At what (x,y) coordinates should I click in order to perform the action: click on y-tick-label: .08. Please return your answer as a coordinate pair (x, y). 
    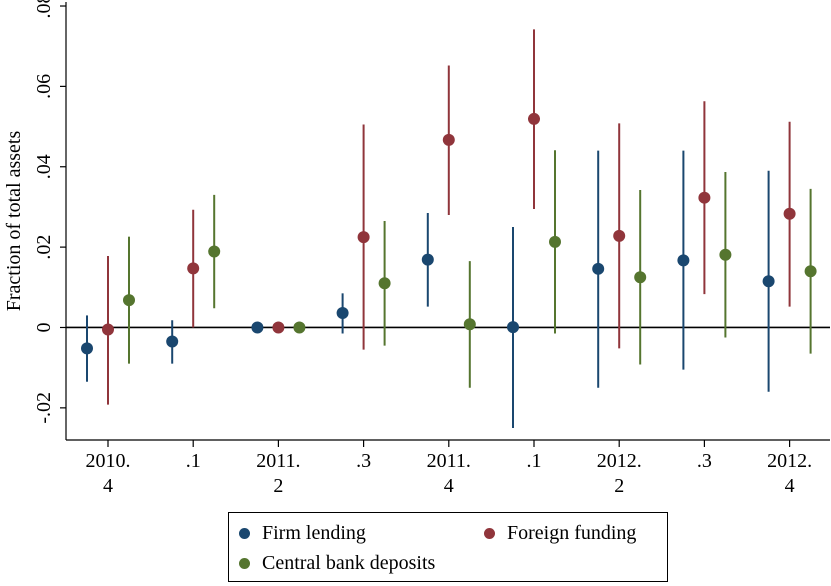
    Looking at the image, I should click on (44, 9).